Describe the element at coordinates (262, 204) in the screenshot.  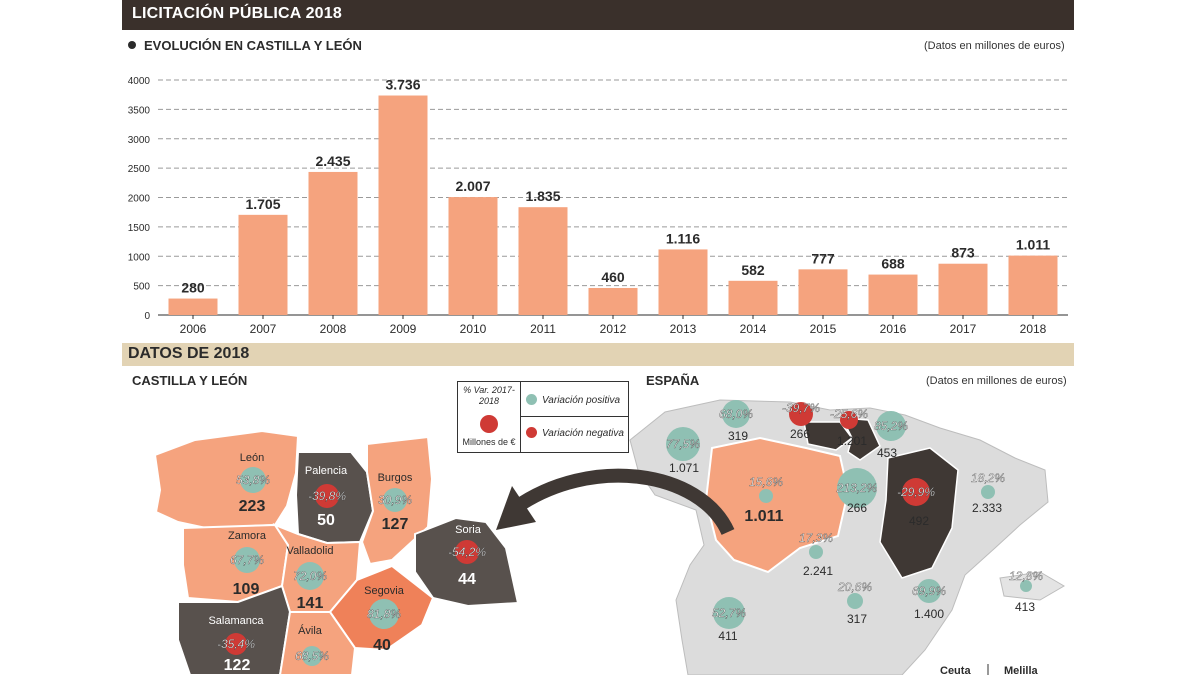
I see `bar-value-label: 1.705` at that location.